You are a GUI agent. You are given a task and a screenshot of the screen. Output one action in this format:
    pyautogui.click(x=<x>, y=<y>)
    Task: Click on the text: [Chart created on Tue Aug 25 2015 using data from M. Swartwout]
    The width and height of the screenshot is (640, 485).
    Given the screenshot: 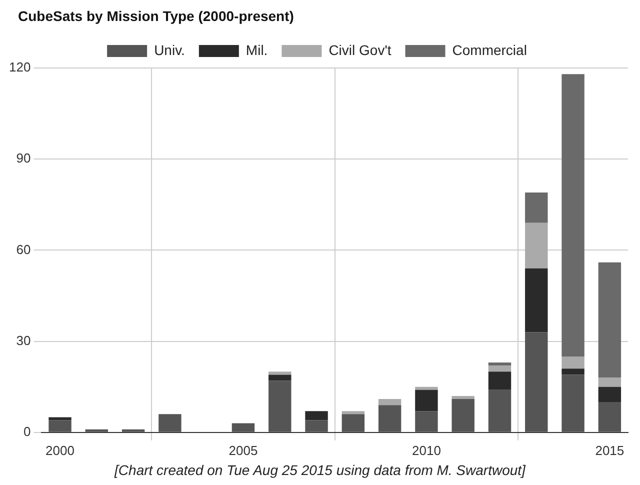 What is the action you would take?
    pyautogui.click(x=320, y=470)
    